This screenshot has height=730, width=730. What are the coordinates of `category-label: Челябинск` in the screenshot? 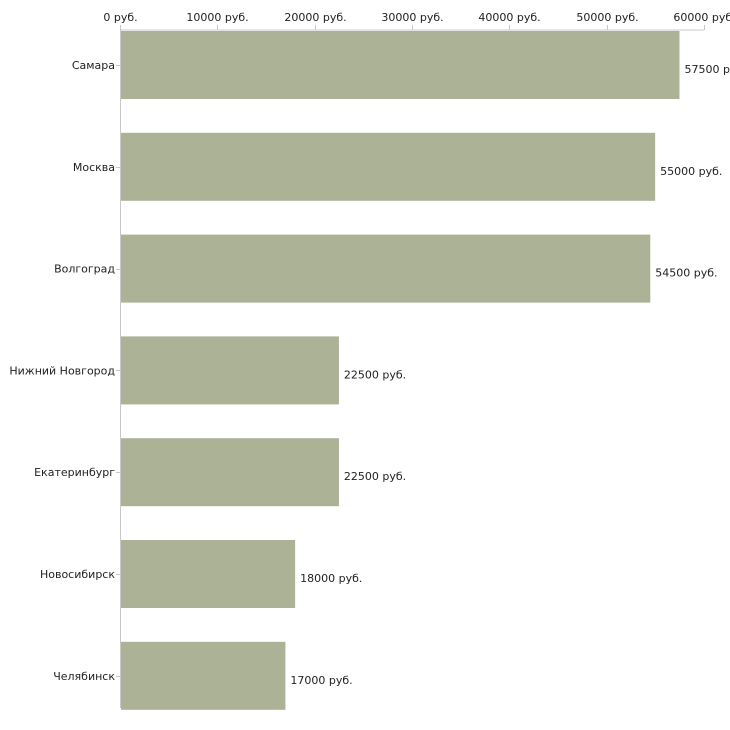 It's located at (84, 676).